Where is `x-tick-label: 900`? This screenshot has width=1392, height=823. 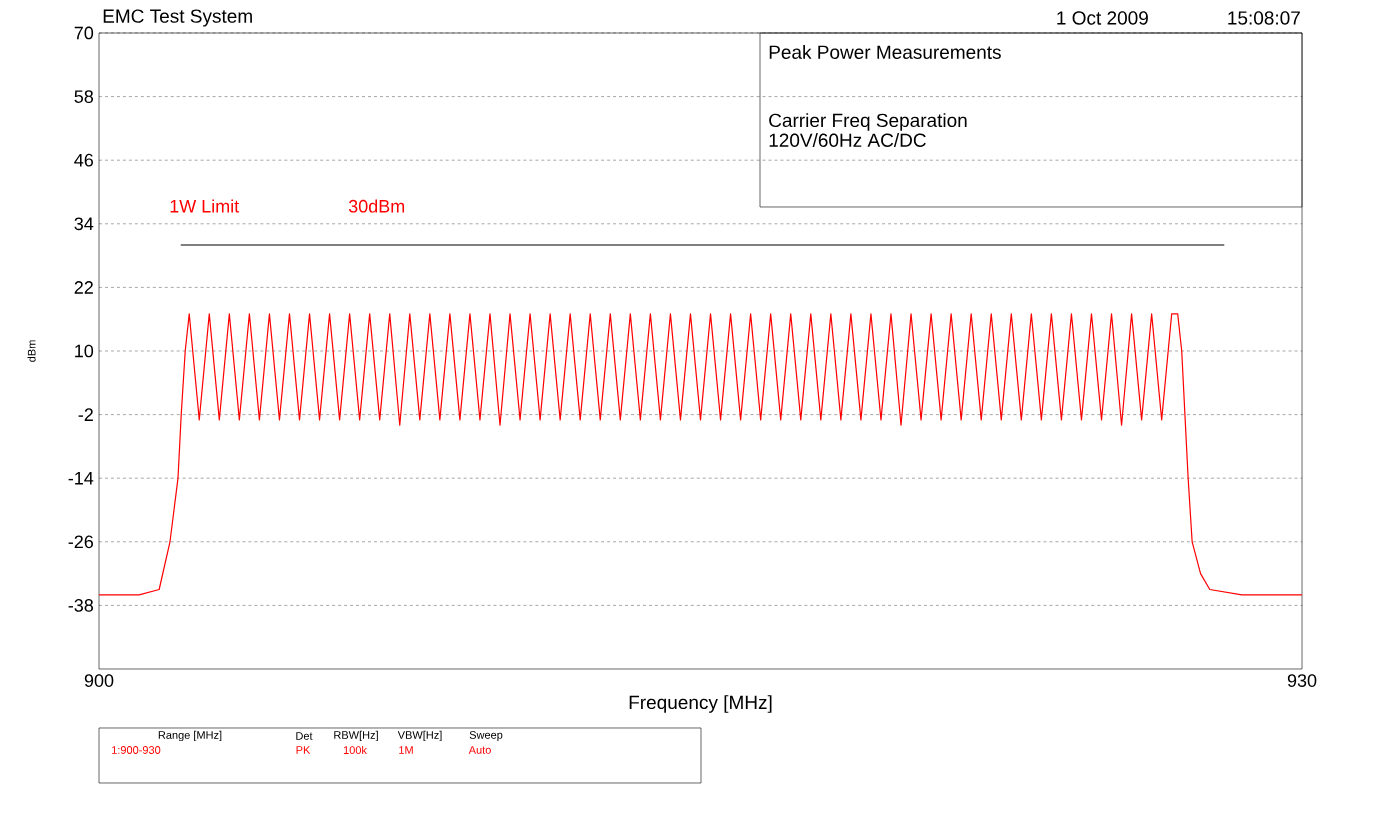
x-tick-label: 900 is located at coordinates (99, 680).